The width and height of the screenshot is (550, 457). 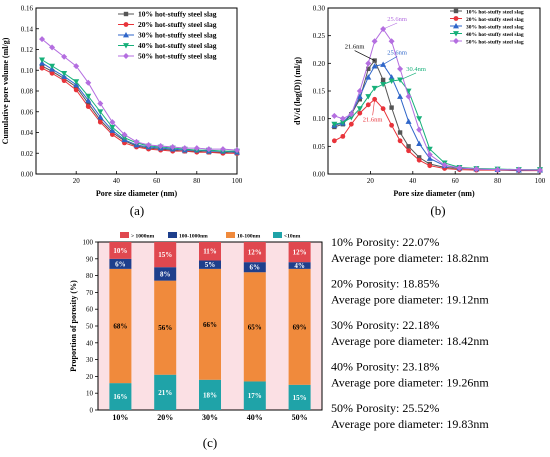 I want to click on porosity-text: 40% Porosity: 23.18%, so click(x=385, y=367).